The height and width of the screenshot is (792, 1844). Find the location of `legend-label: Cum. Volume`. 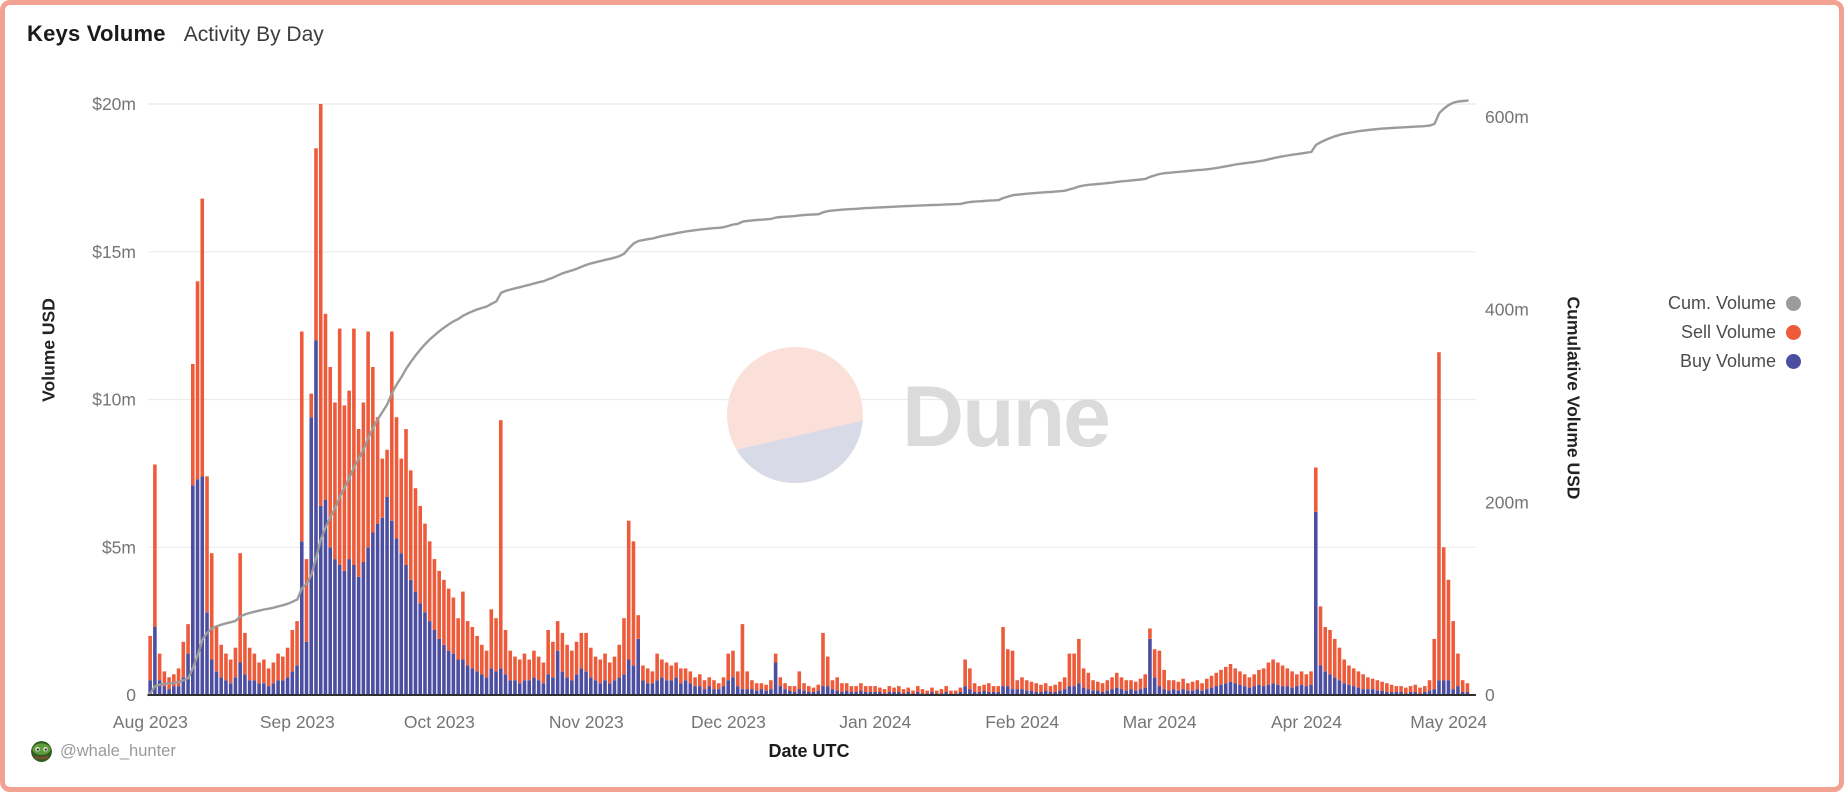

legend-label: Cum. Volume is located at coordinates (1721, 303).